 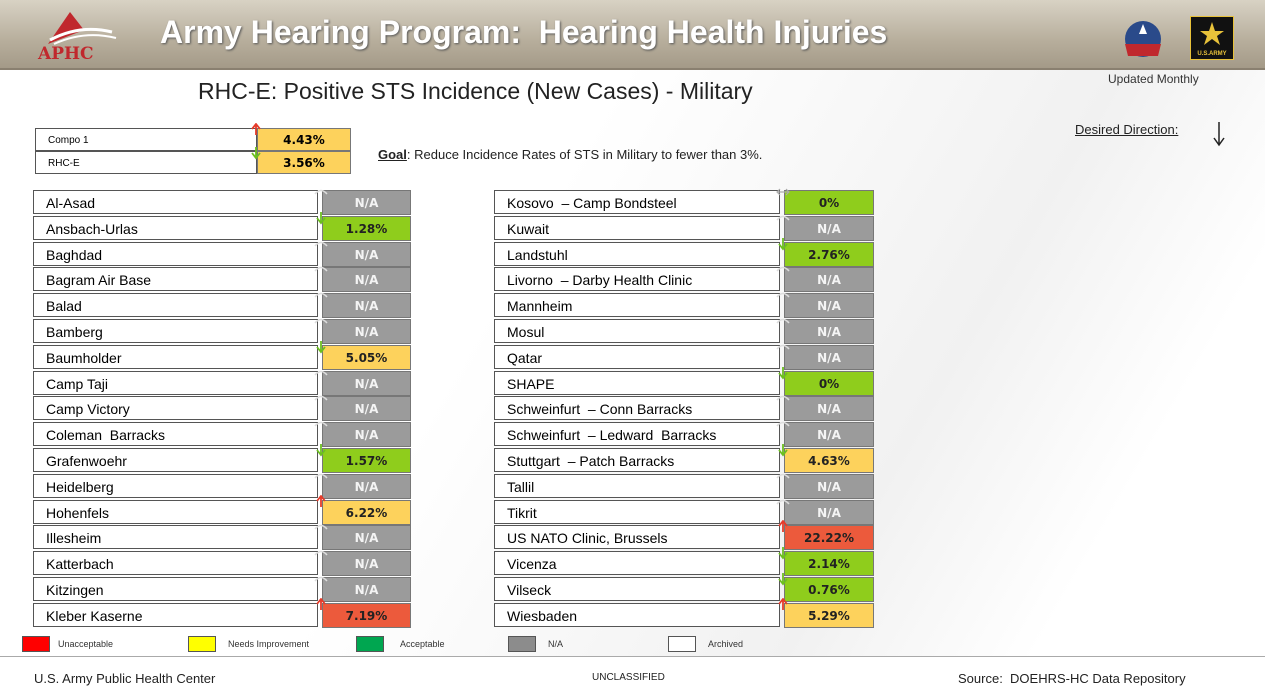 What do you see at coordinates (684, 562) in the screenshot?
I see `station-row: Vicenza 2.14%` at bounding box center [684, 562].